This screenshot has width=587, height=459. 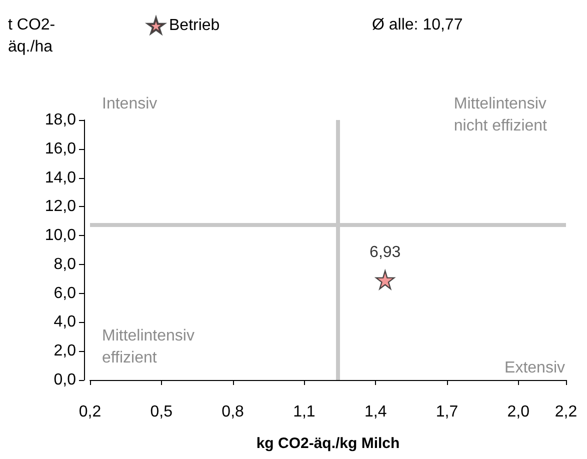 I want to click on x-tick-label: 1,4, so click(x=375, y=412).